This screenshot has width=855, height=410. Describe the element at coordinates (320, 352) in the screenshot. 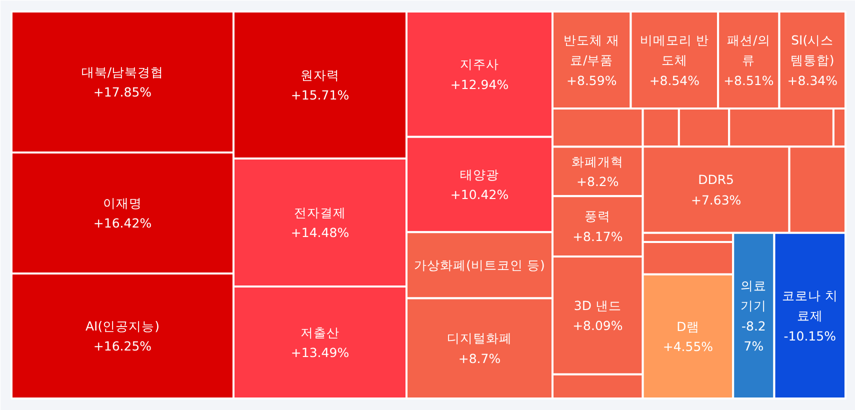

I see `data-label: +13.49%` at that location.